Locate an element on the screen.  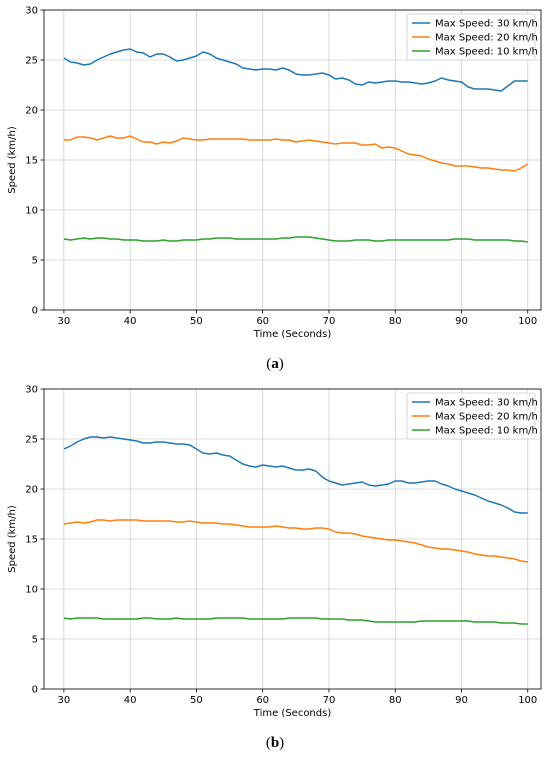
panel-caption: (a) is located at coordinates (275, 364).